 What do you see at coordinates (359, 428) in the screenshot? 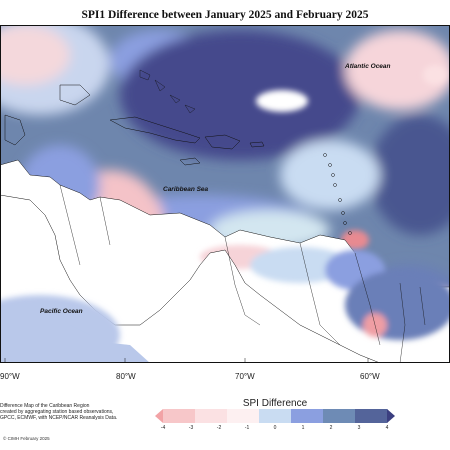
I see `colorbar-tick-label: 3` at bounding box center [359, 428].